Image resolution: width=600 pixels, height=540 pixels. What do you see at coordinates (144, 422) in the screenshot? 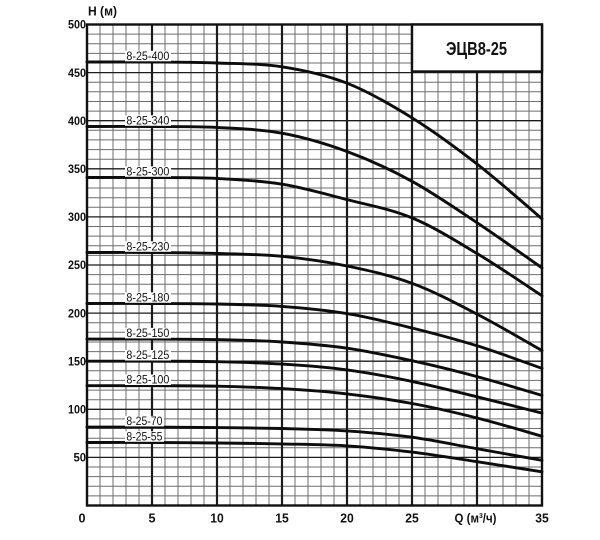
I see `svg-text: 8-25-70` at bounding box center [144, 422].